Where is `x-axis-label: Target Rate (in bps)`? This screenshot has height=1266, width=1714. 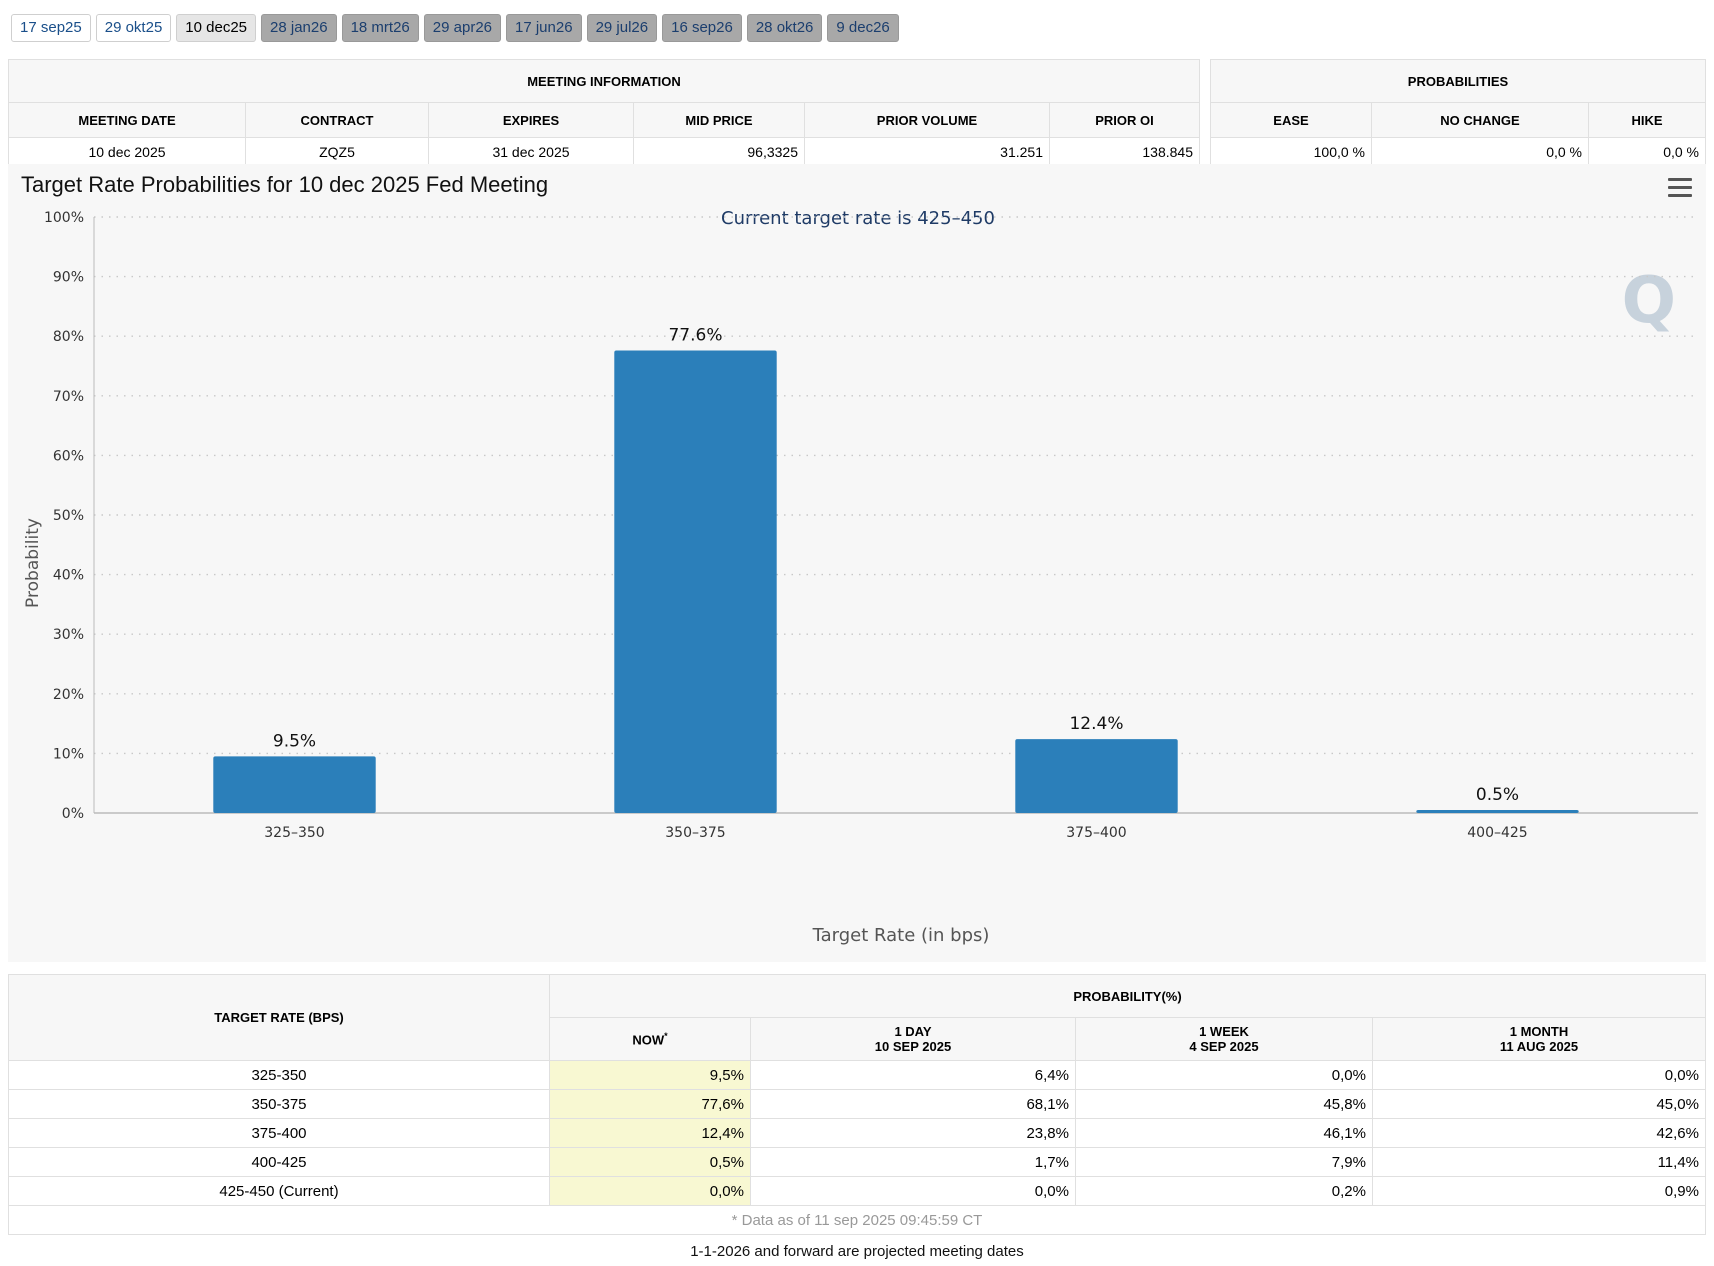 x-axis-label: Target Rate (in bps) is located at coordinates (901, 935).